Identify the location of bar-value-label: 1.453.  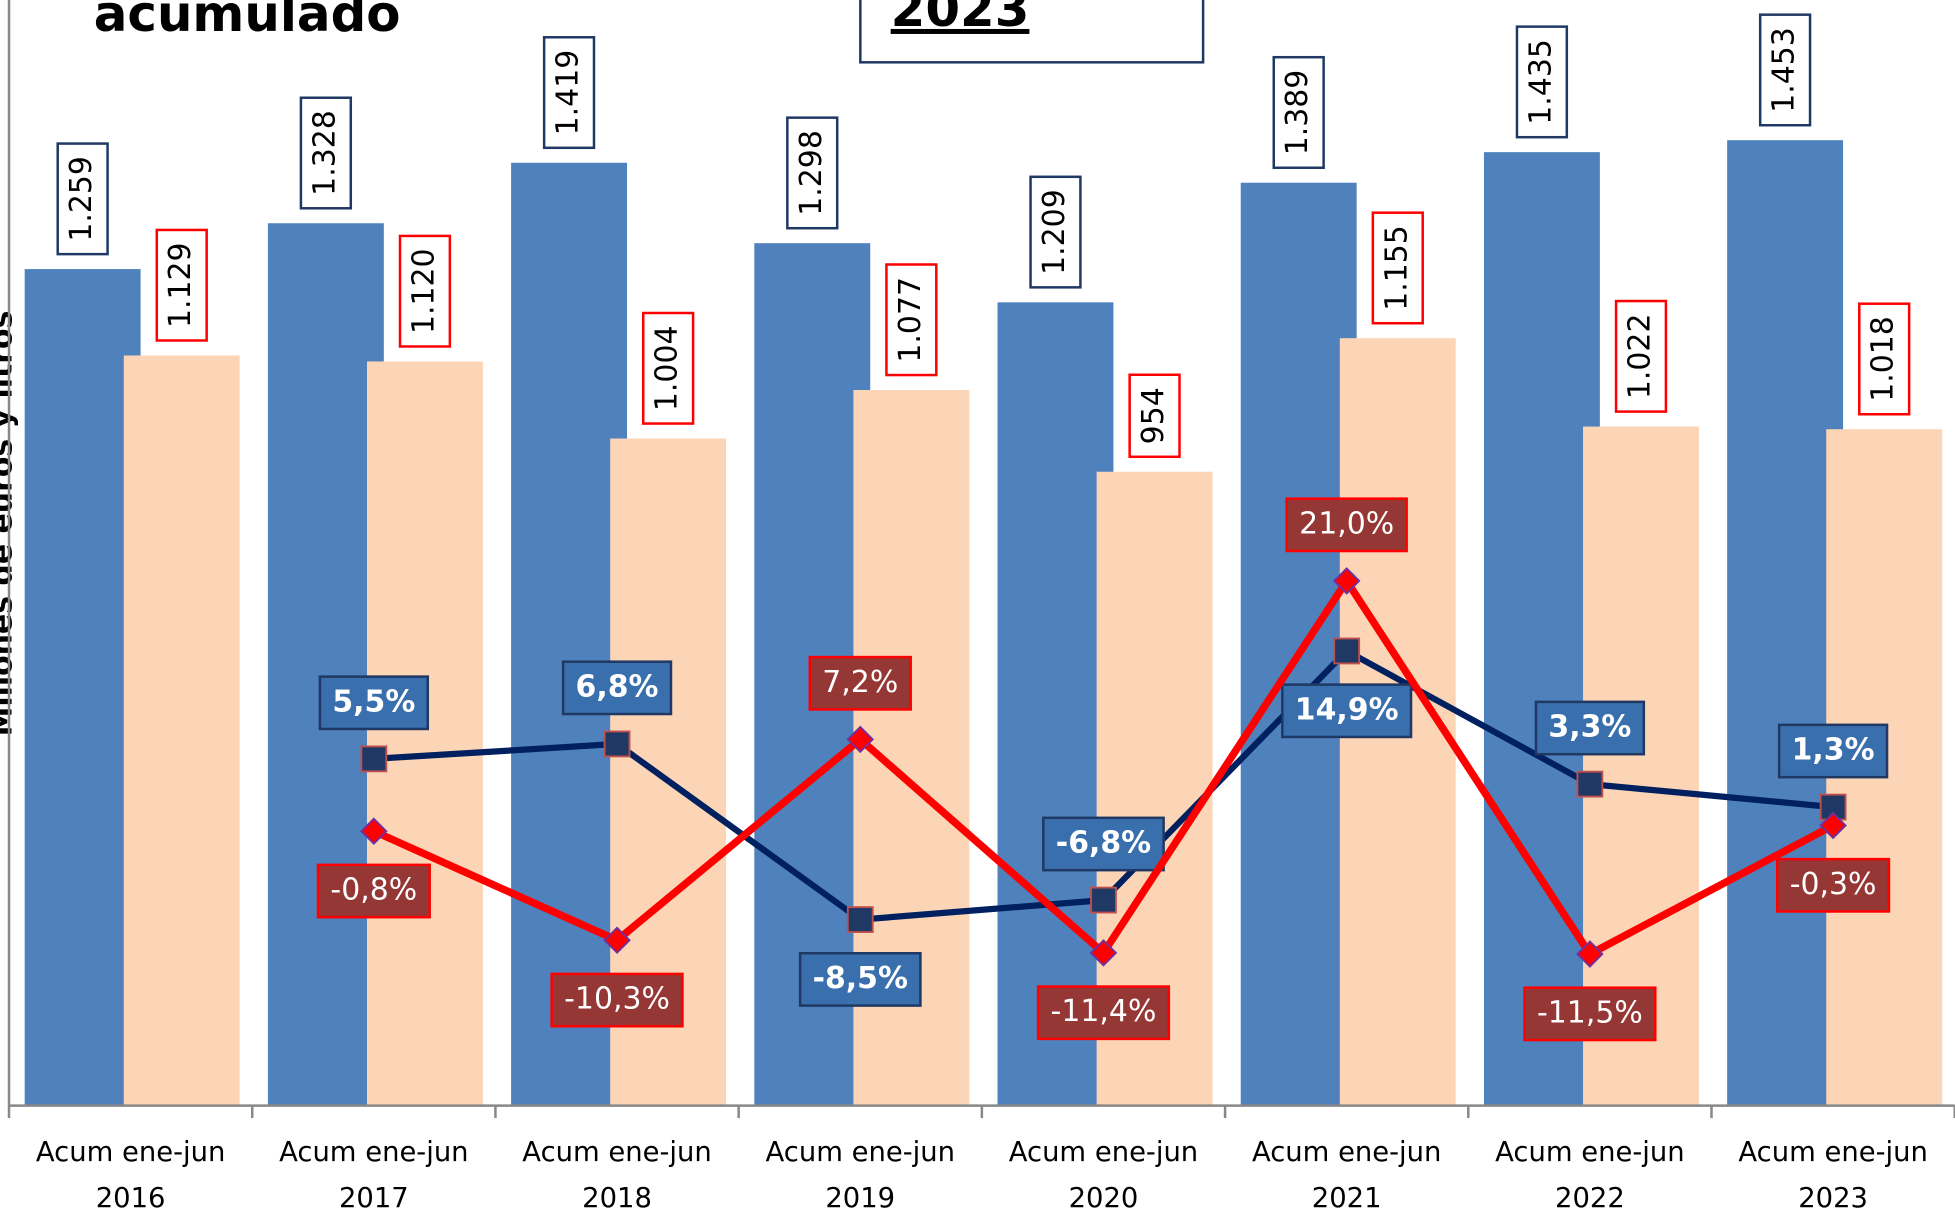
(1784, 70).